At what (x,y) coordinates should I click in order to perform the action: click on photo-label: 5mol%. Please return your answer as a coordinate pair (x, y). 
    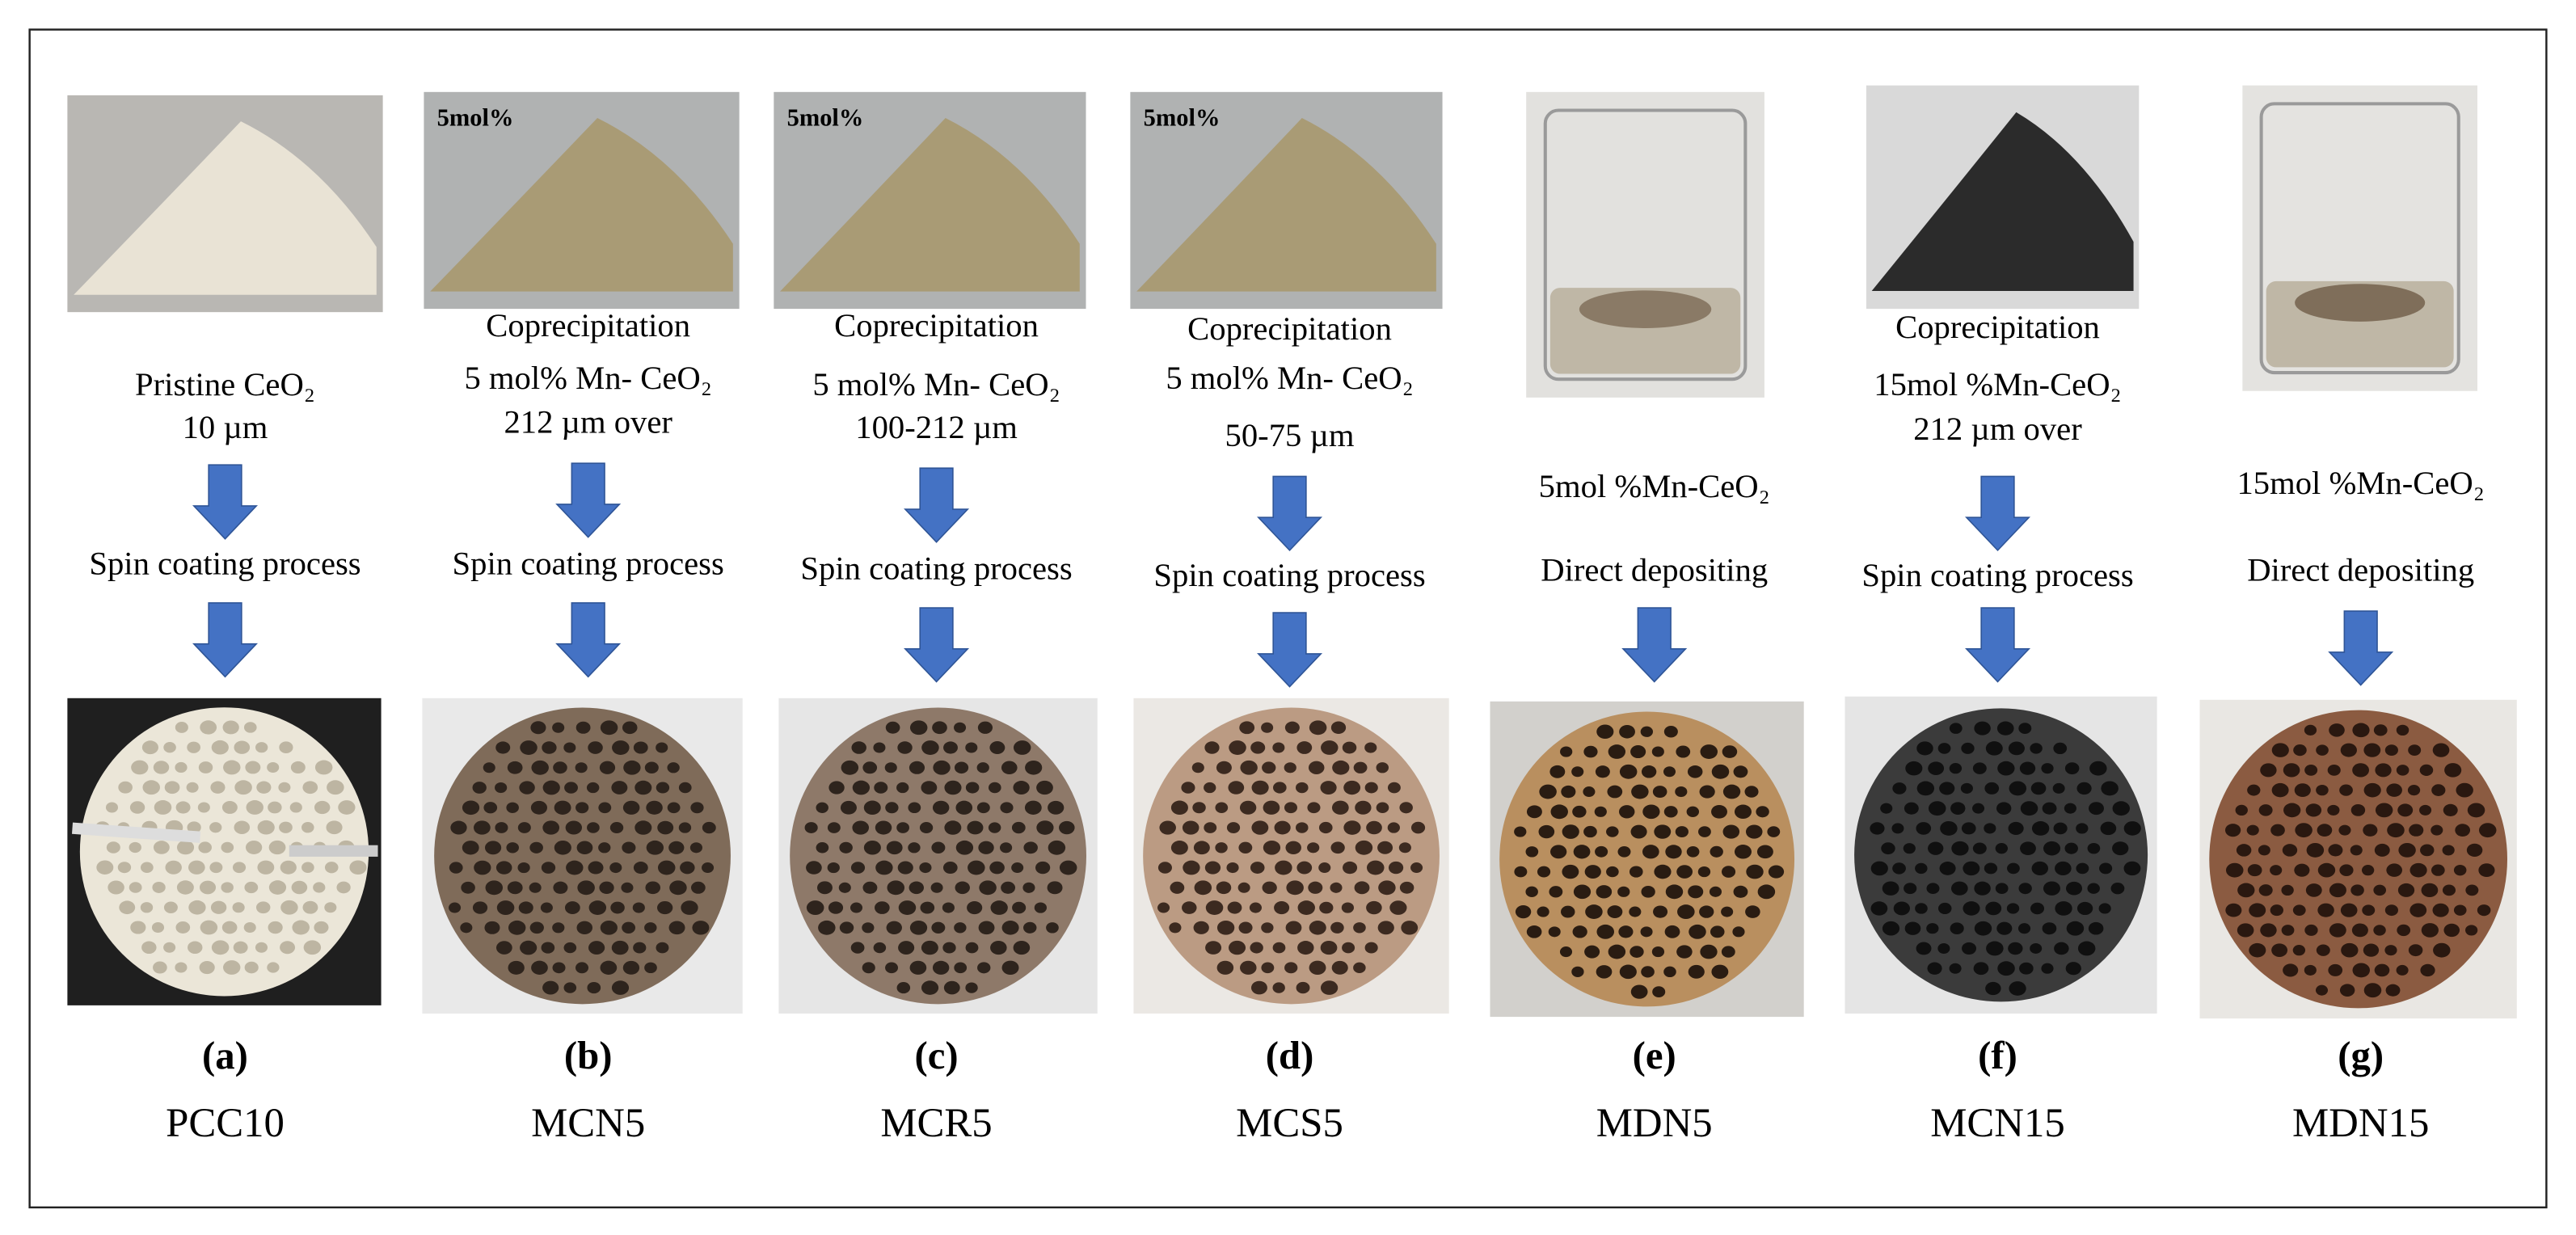
    Looking at the image, I should click on (1182, 117).